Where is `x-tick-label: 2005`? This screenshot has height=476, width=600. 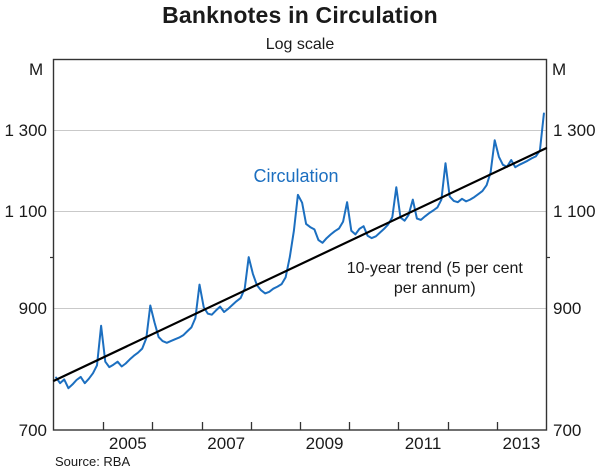 x-tick-label: 2005 is located at coordinates (128, 443).